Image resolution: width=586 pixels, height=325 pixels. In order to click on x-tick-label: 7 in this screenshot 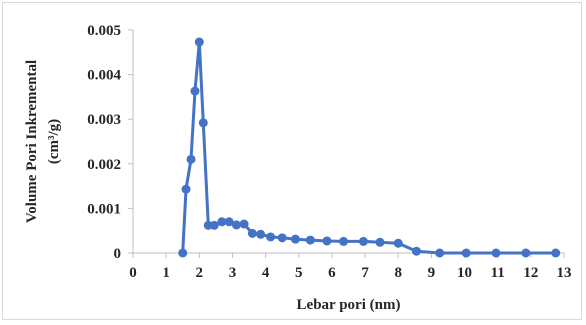, I will do `click(365, 273)`.